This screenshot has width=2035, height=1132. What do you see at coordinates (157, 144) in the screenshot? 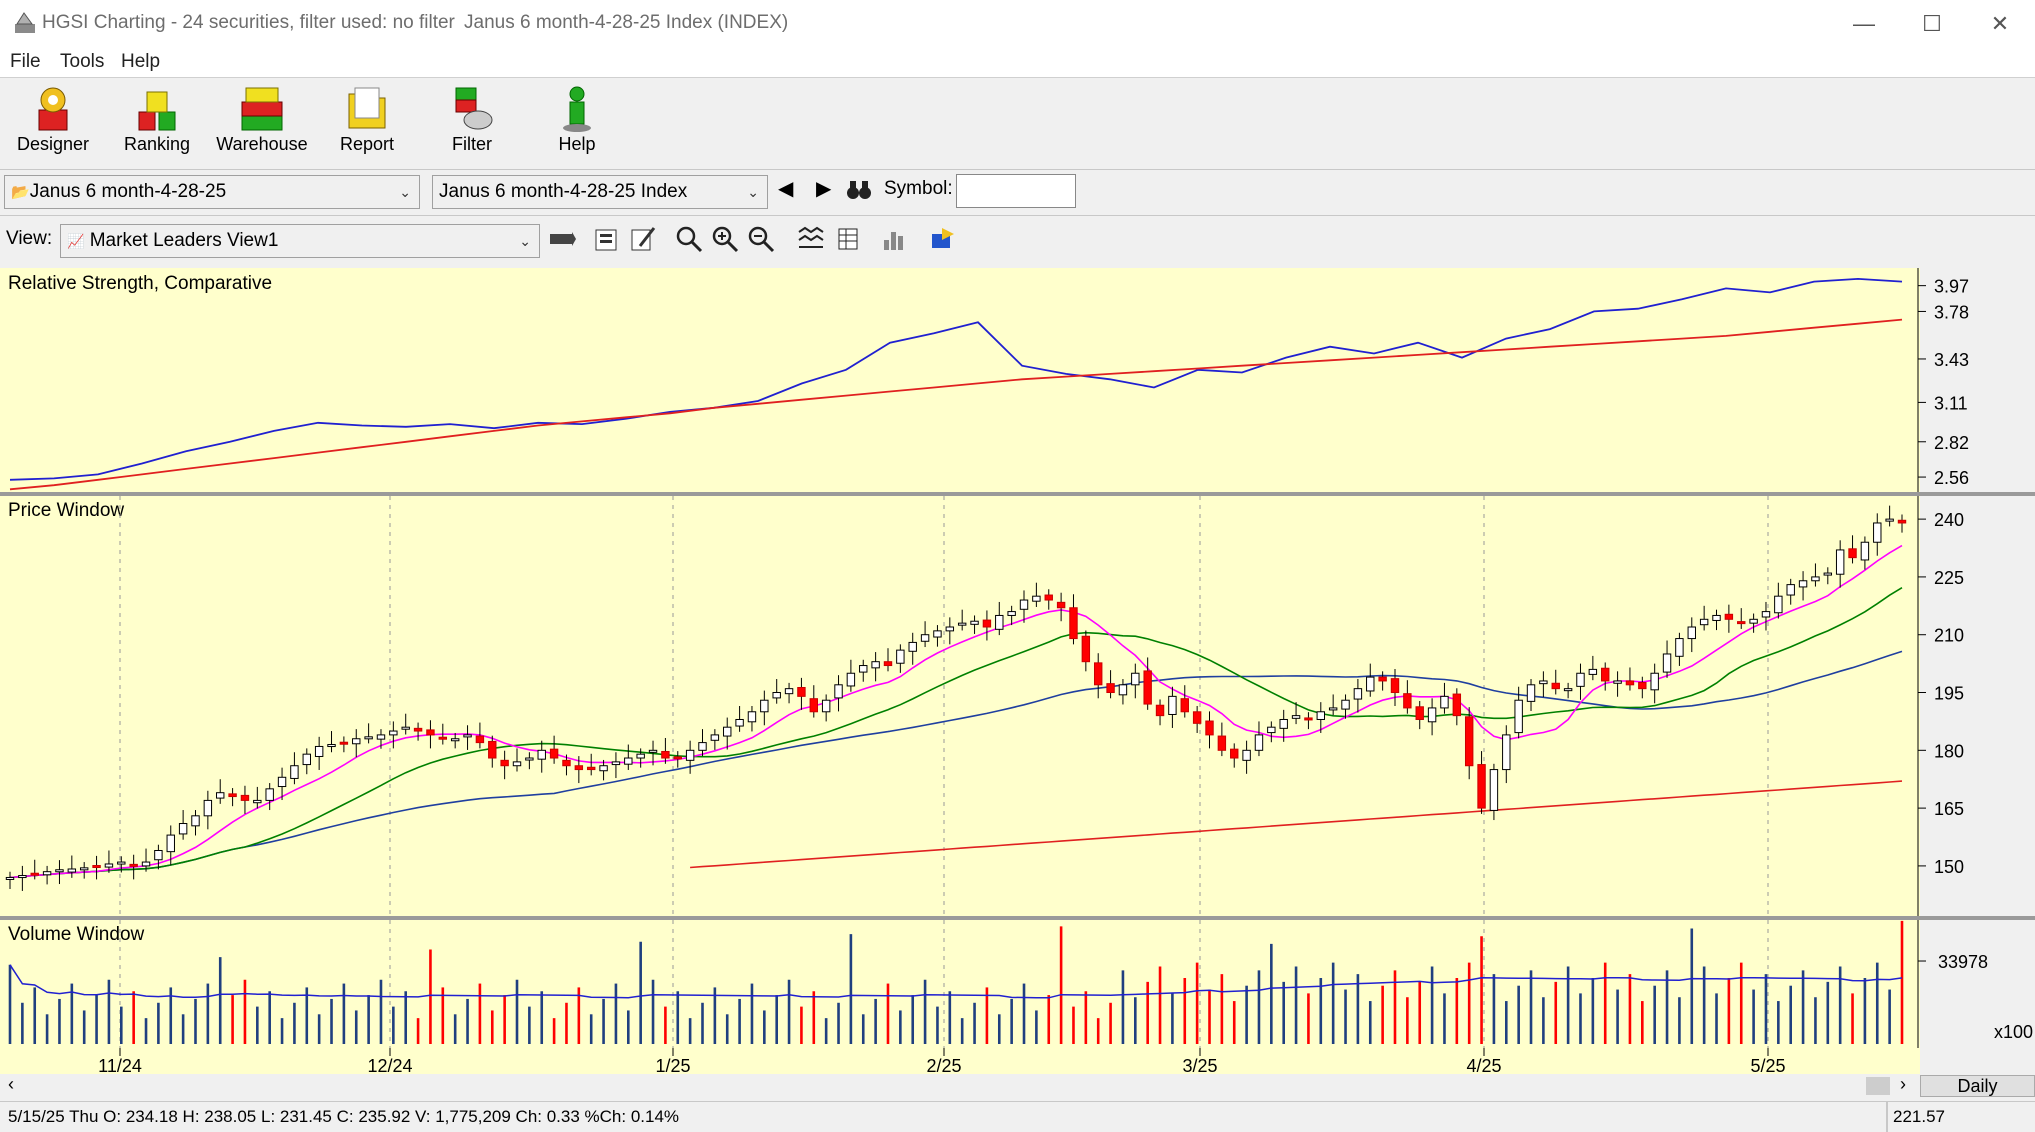
I see `ranking-label: Ranking` at bounding box center [157, 144].